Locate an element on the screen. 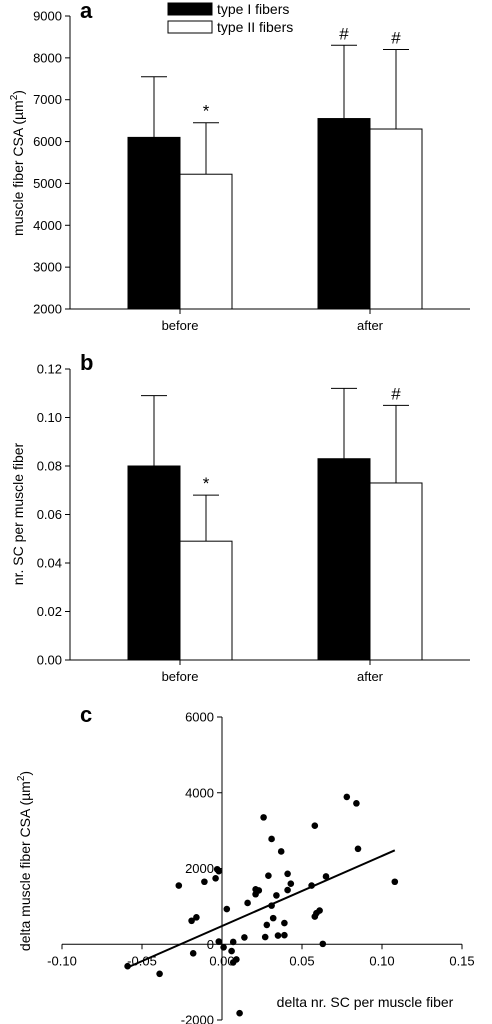 Image resolution: width=492 pixels, height=1024 pixels. y-axis-title: muscle fiber CSA (µm2) is located at coordinates (17, 163).